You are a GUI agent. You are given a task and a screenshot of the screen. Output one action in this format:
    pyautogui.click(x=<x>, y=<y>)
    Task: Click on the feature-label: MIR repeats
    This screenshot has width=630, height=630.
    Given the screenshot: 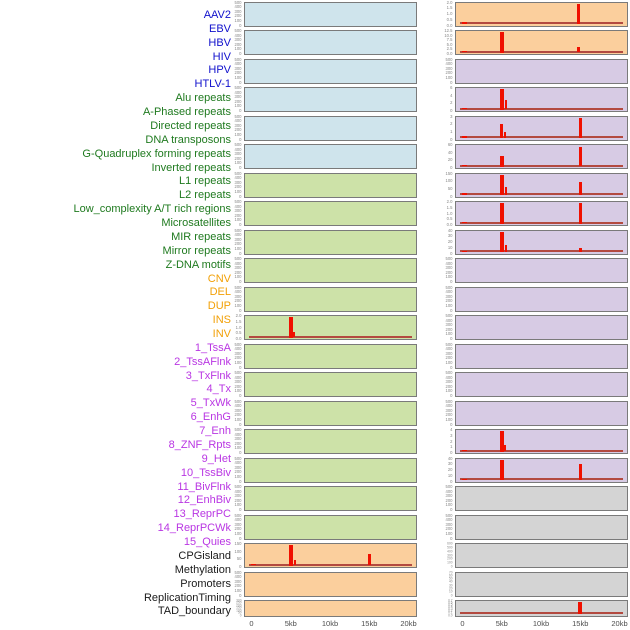 What is the action you would take?
    pyautogui.click(x=201, y=236)
    